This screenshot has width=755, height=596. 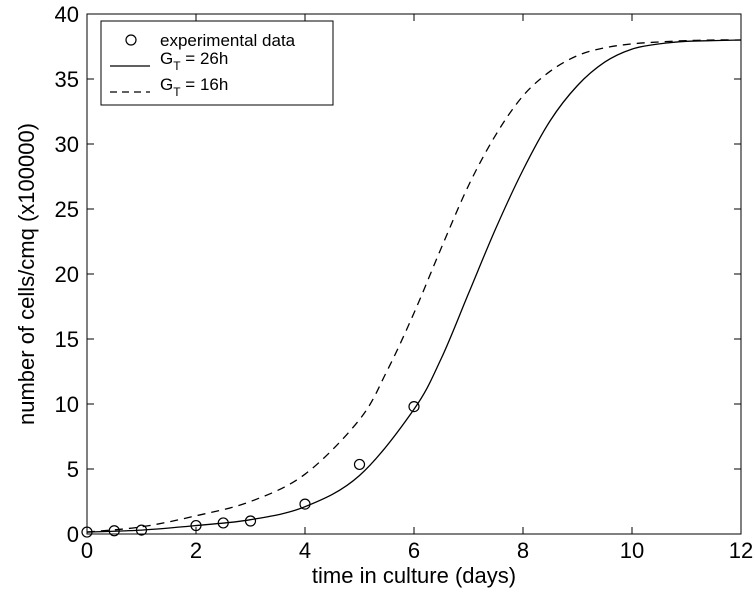 I want to click on x-tick-label: 6, so click(x=414, y=550).